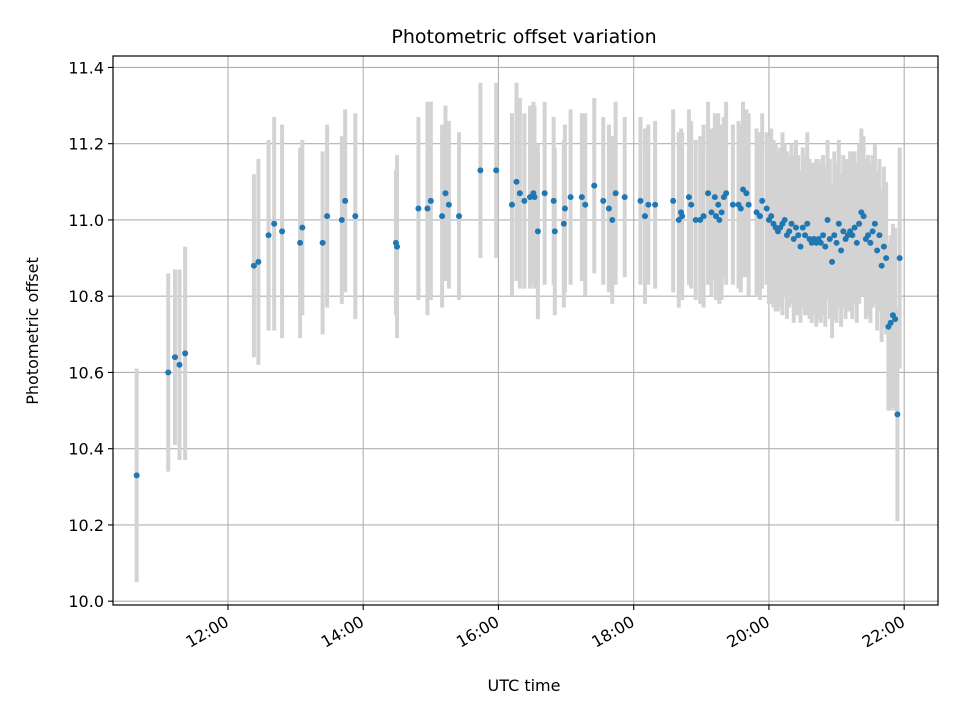  I want to click on chart-title: Photometric offset variation, so click(523, 37).